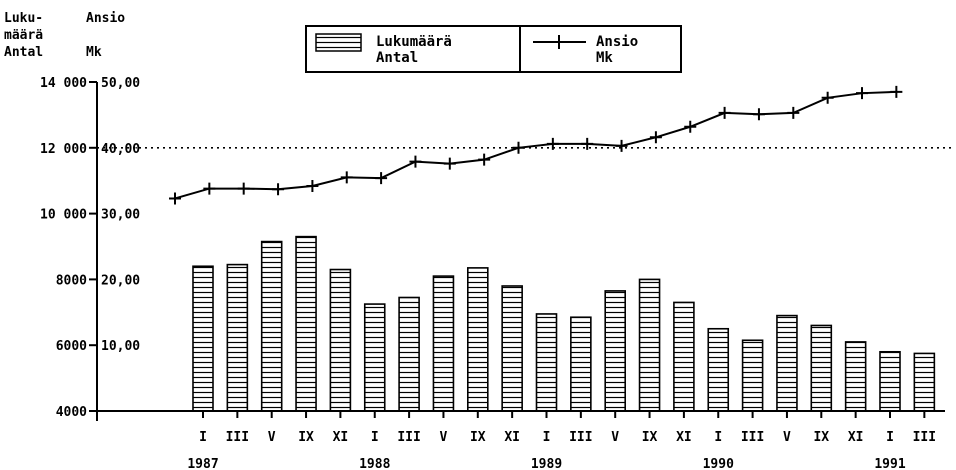 This screenshot has height=470, width=956. Describe the element at coordinates (414, 42) in the screenshot. I see `legend-bar-label-line-1: Lukumäärä` at that location.